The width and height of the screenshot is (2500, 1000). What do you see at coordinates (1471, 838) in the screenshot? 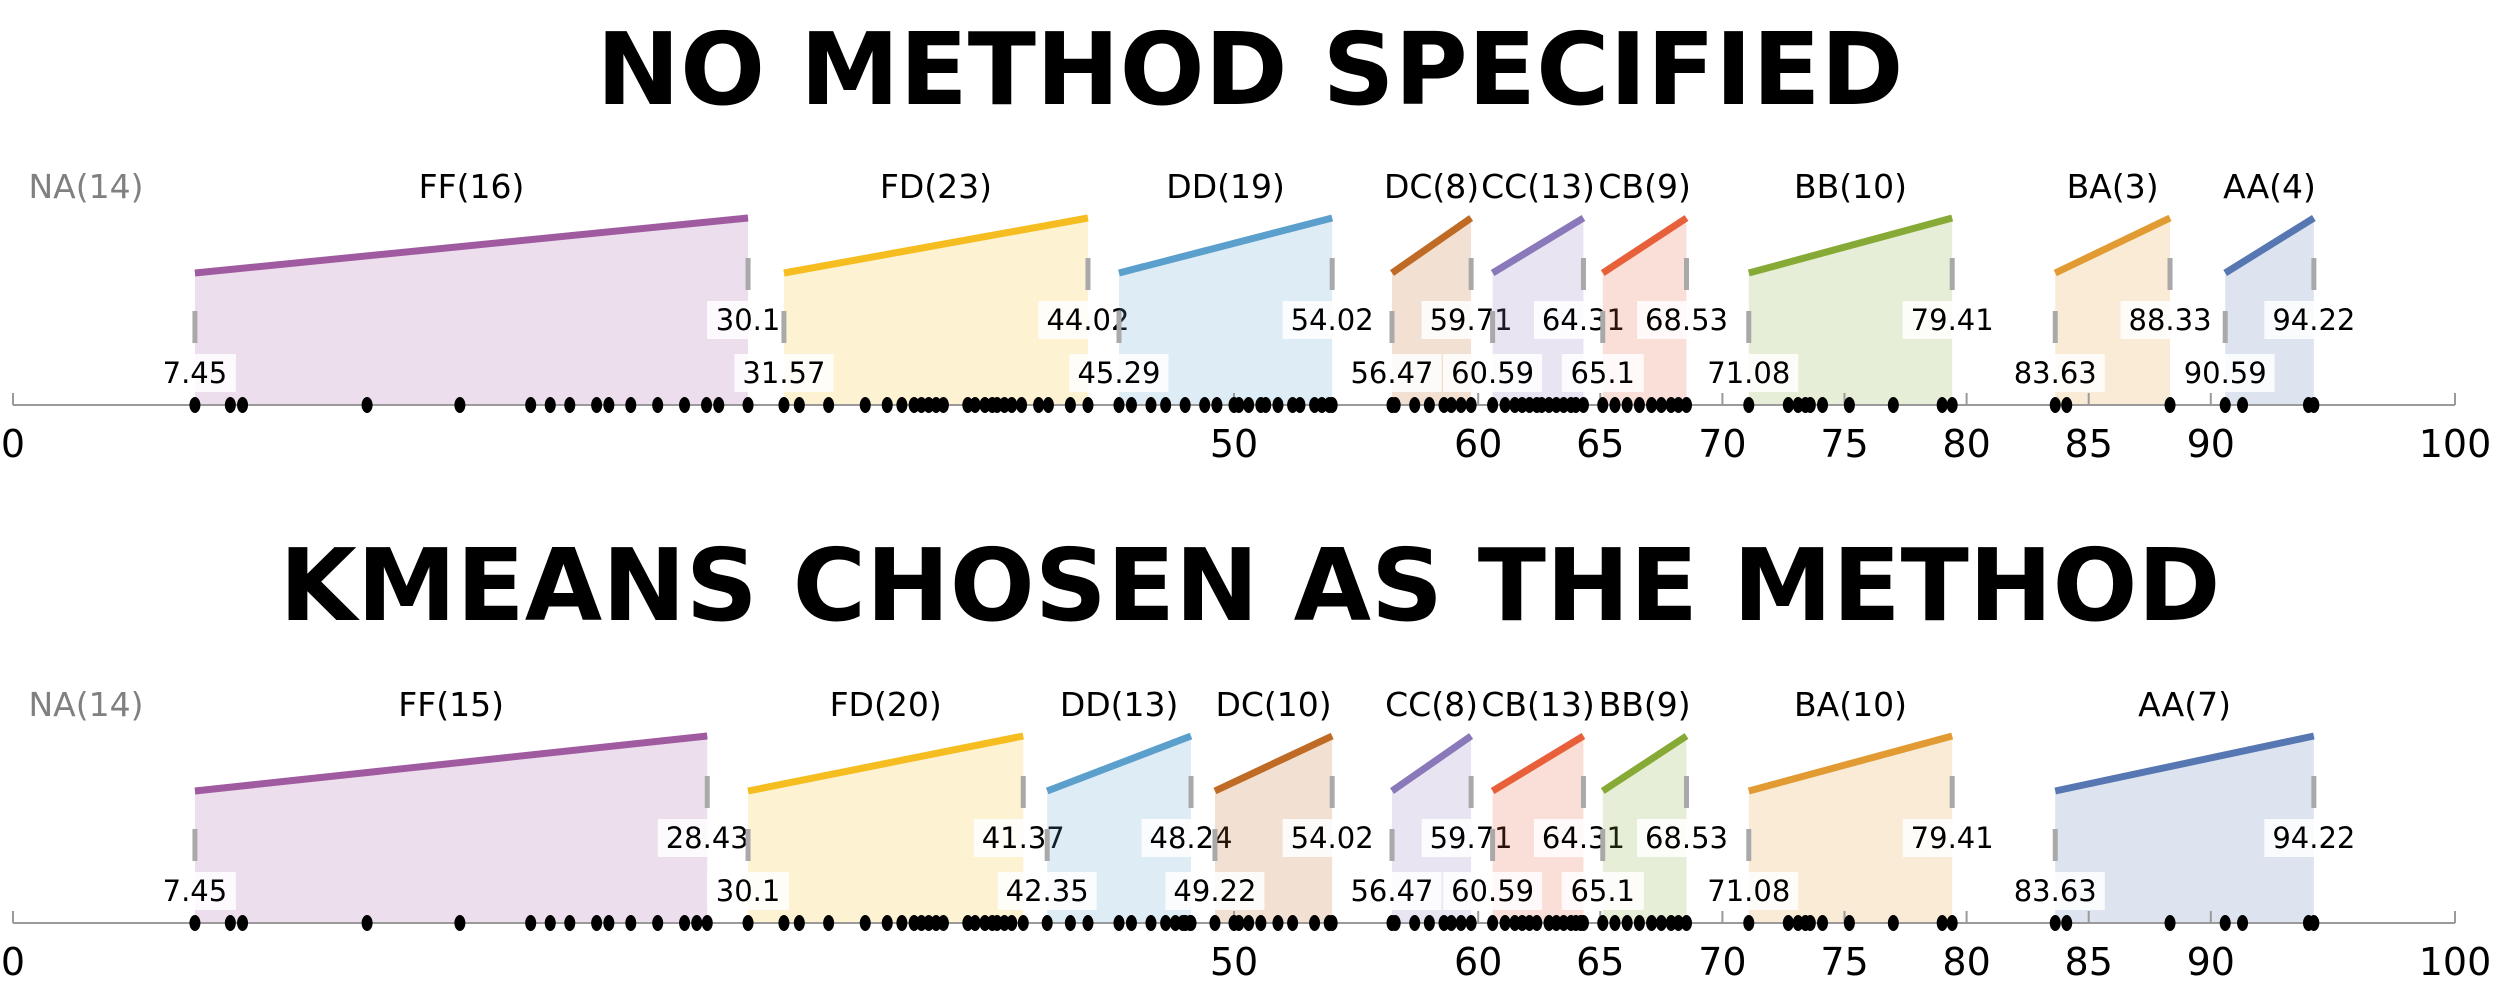
I see `max-label: 59.71` at bounding box center [1471, 838].